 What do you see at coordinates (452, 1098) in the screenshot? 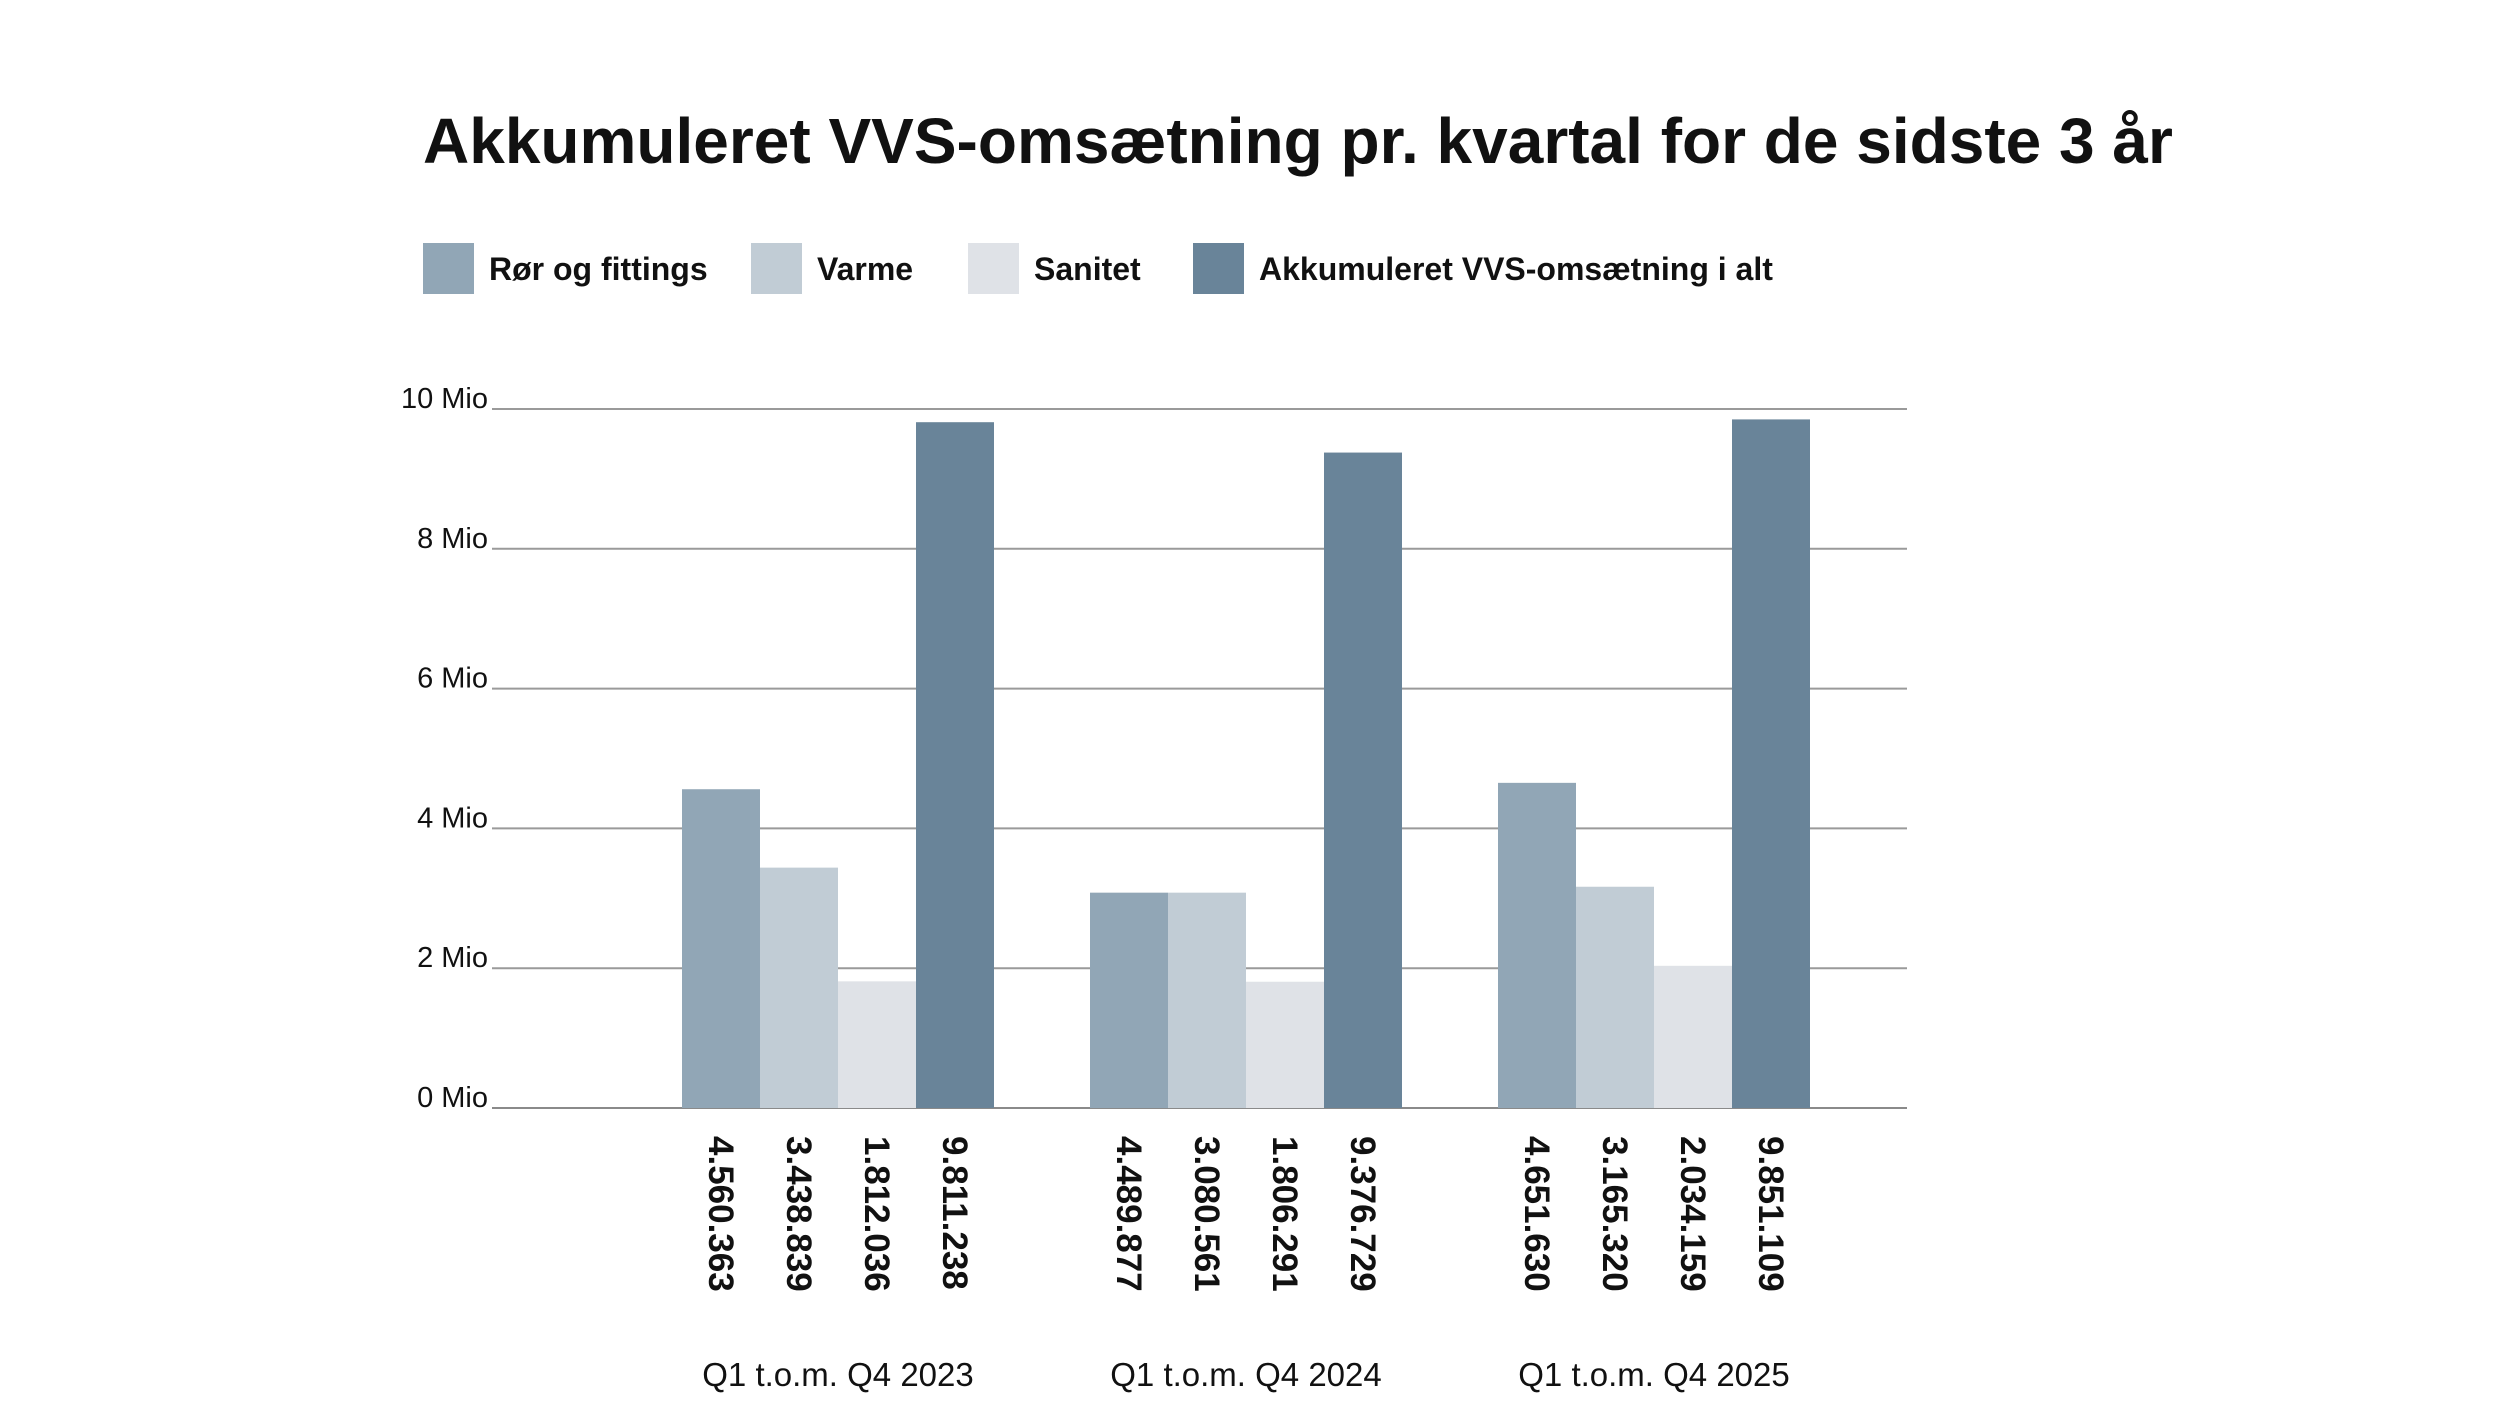
I see `y-tick-label: 0 Mio` at bounding box center [452, 1098].